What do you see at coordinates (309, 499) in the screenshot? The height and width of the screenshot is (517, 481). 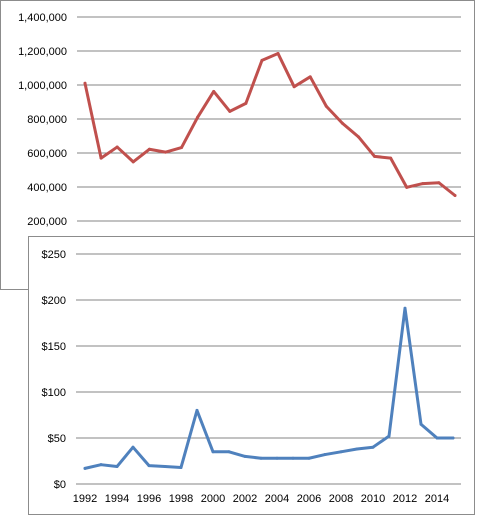 I see `x-tick-label: 2006` at bounding box center [309, 499].